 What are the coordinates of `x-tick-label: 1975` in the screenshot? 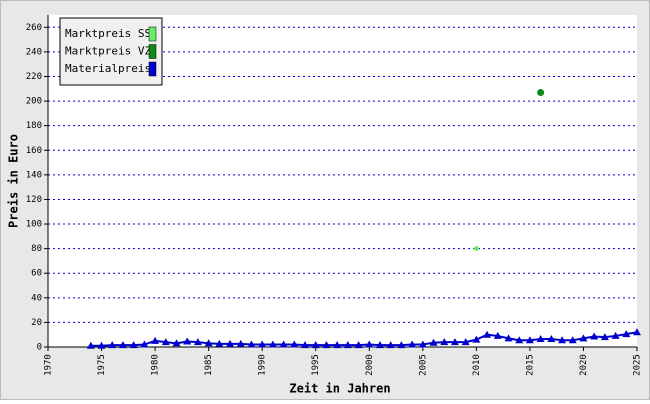 It's located at (102, 365).